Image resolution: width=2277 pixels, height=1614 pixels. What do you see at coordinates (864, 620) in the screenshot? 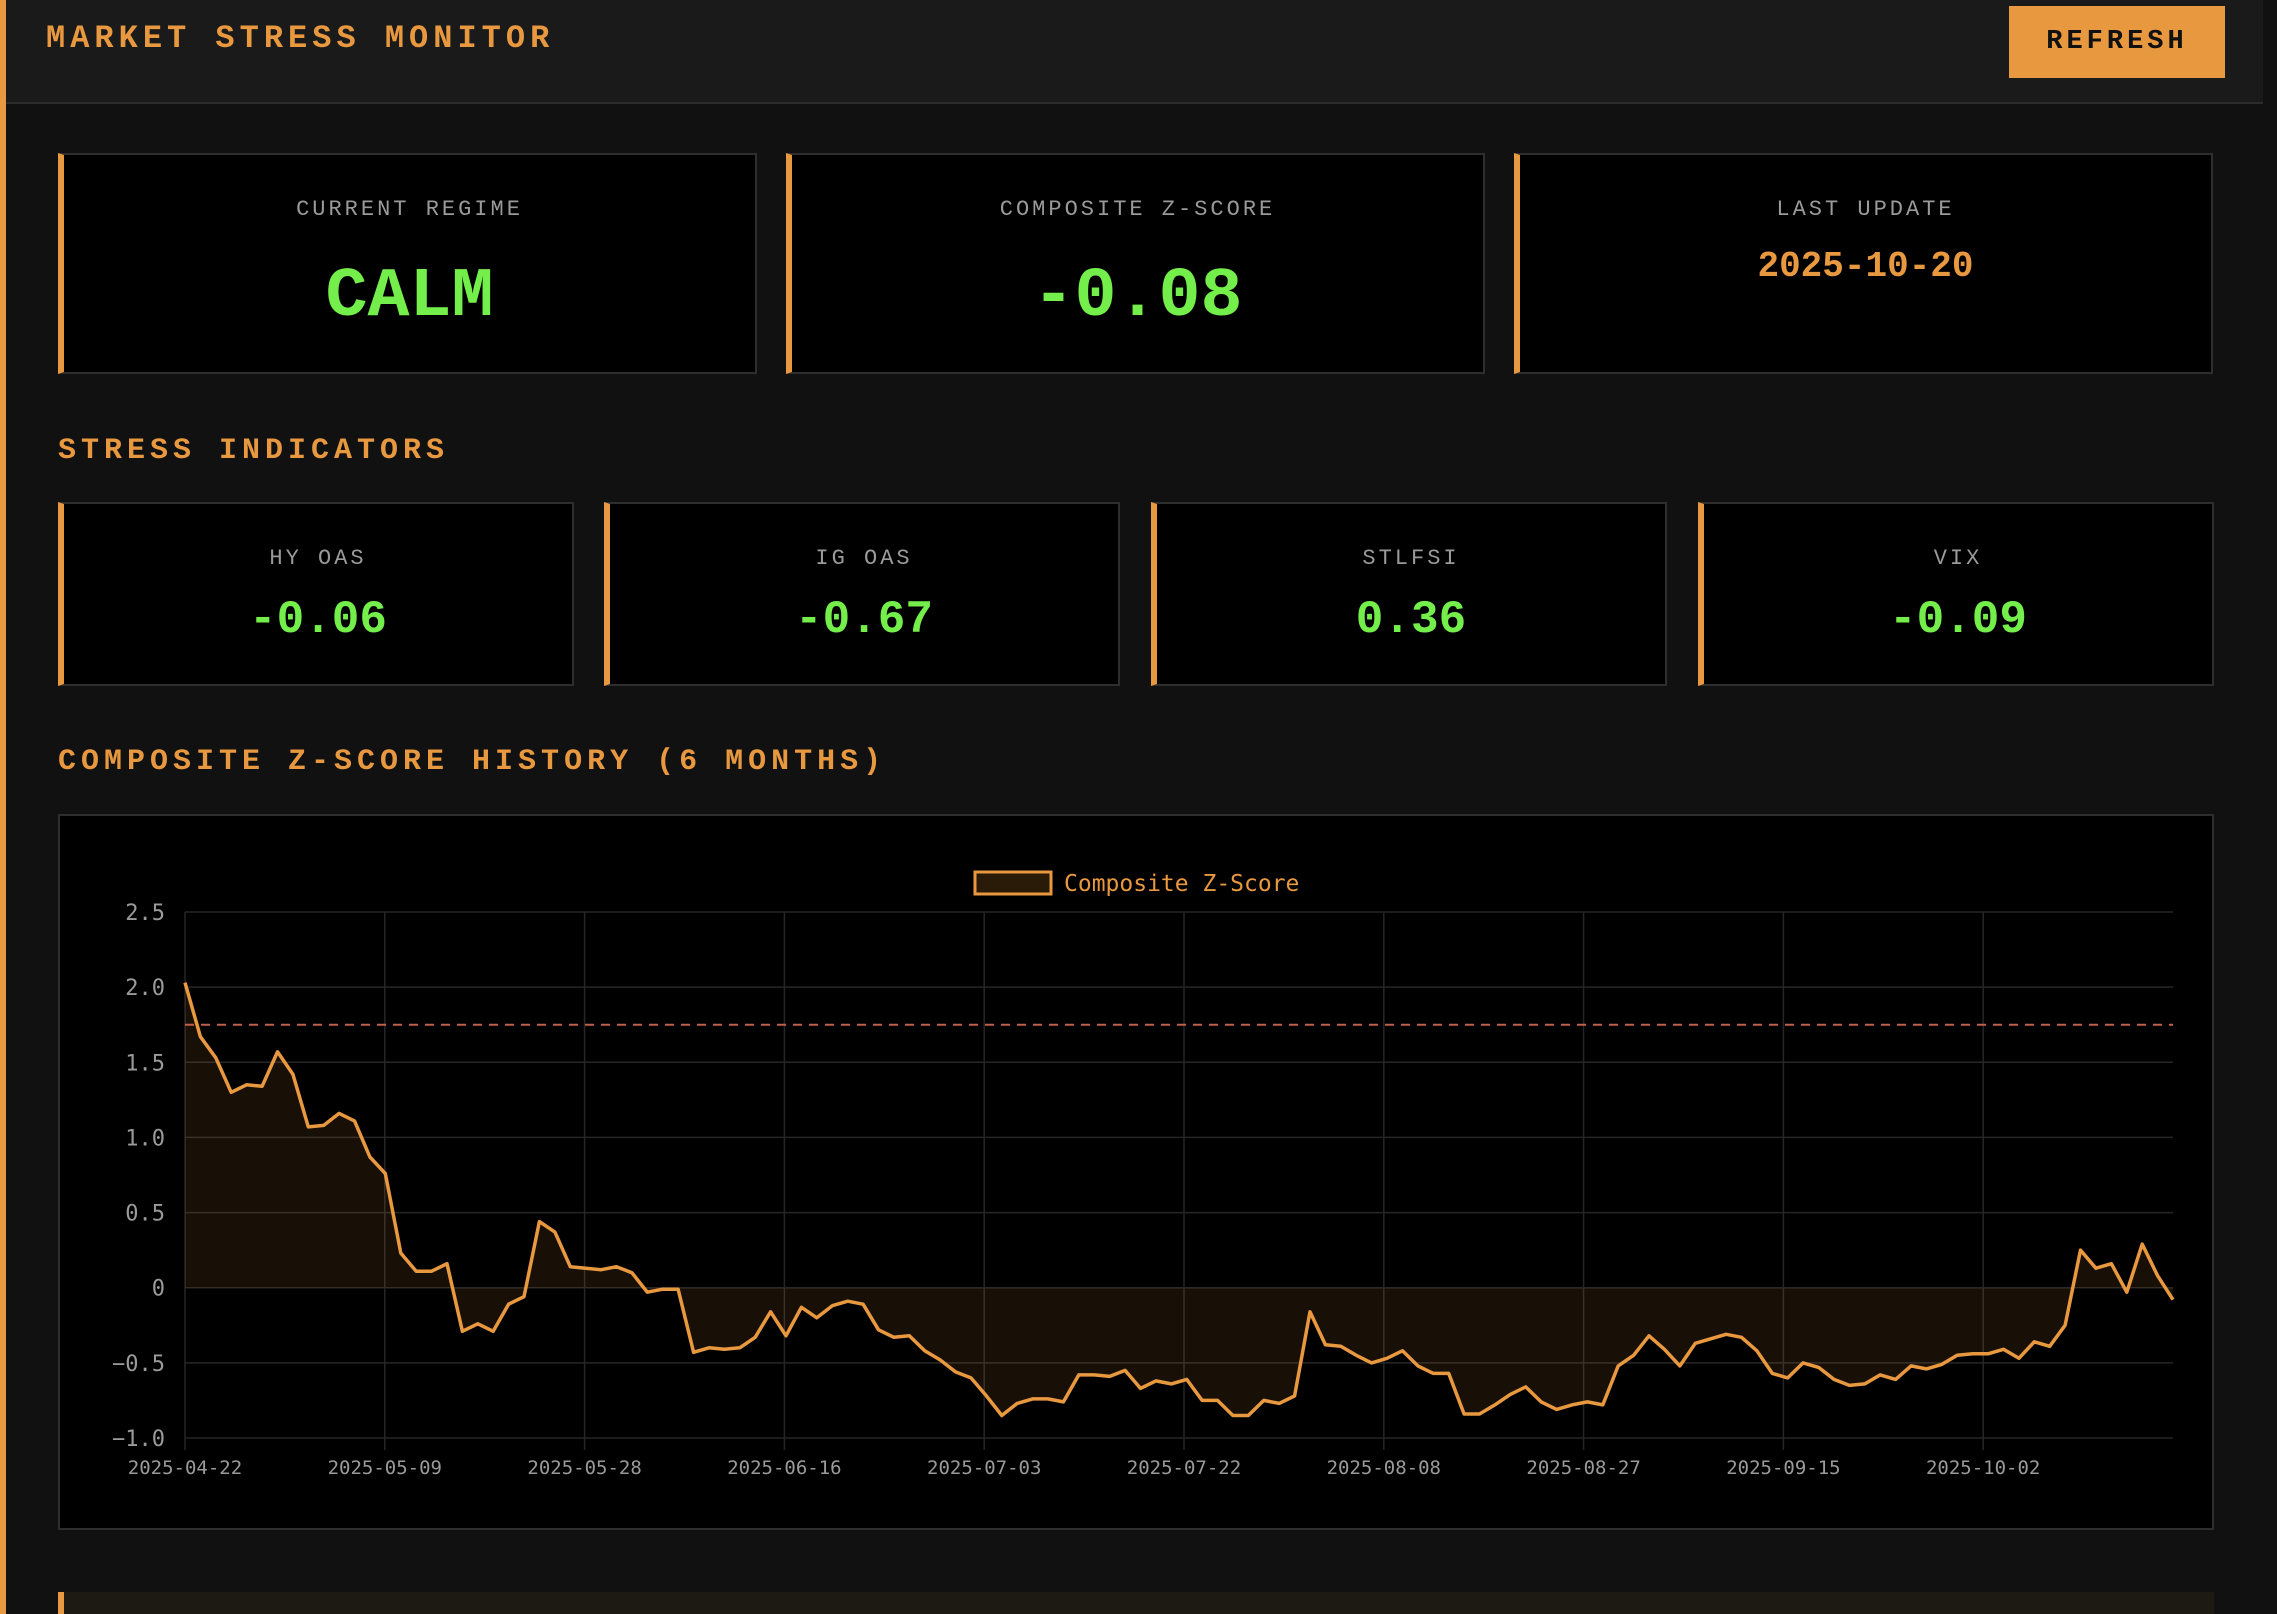
I see `indicator-value: -0.67` at bounding box center [864, 620].